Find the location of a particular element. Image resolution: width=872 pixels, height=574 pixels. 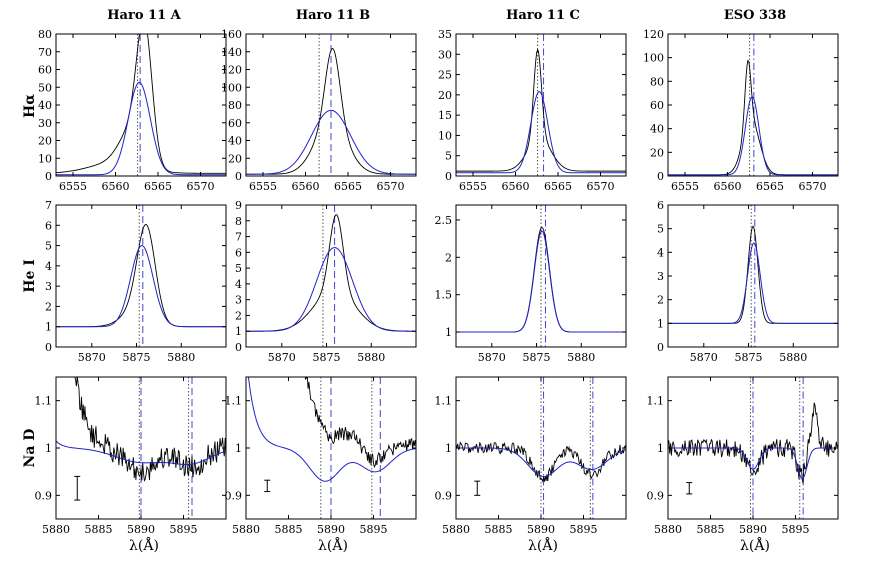

panel-3-3-series-observed is located at coordinates (541, 462).